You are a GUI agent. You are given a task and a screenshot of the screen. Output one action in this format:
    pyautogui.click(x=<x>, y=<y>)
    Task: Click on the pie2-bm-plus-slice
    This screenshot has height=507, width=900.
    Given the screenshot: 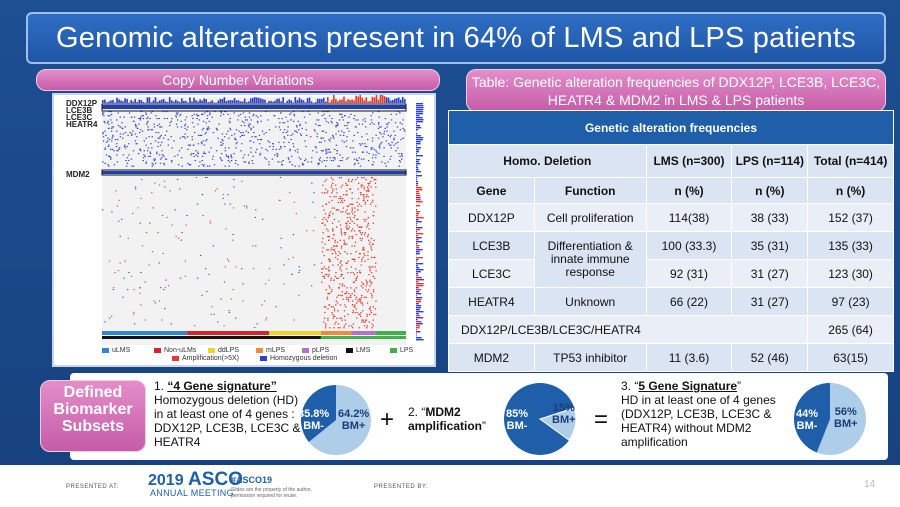 What is the action you would take?
    pyautogui.click(x=557, y=424)
    